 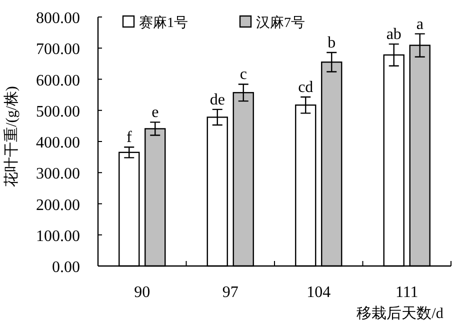 I want to click on legend-label: 赛麻1号, so click(x=163, y=23).